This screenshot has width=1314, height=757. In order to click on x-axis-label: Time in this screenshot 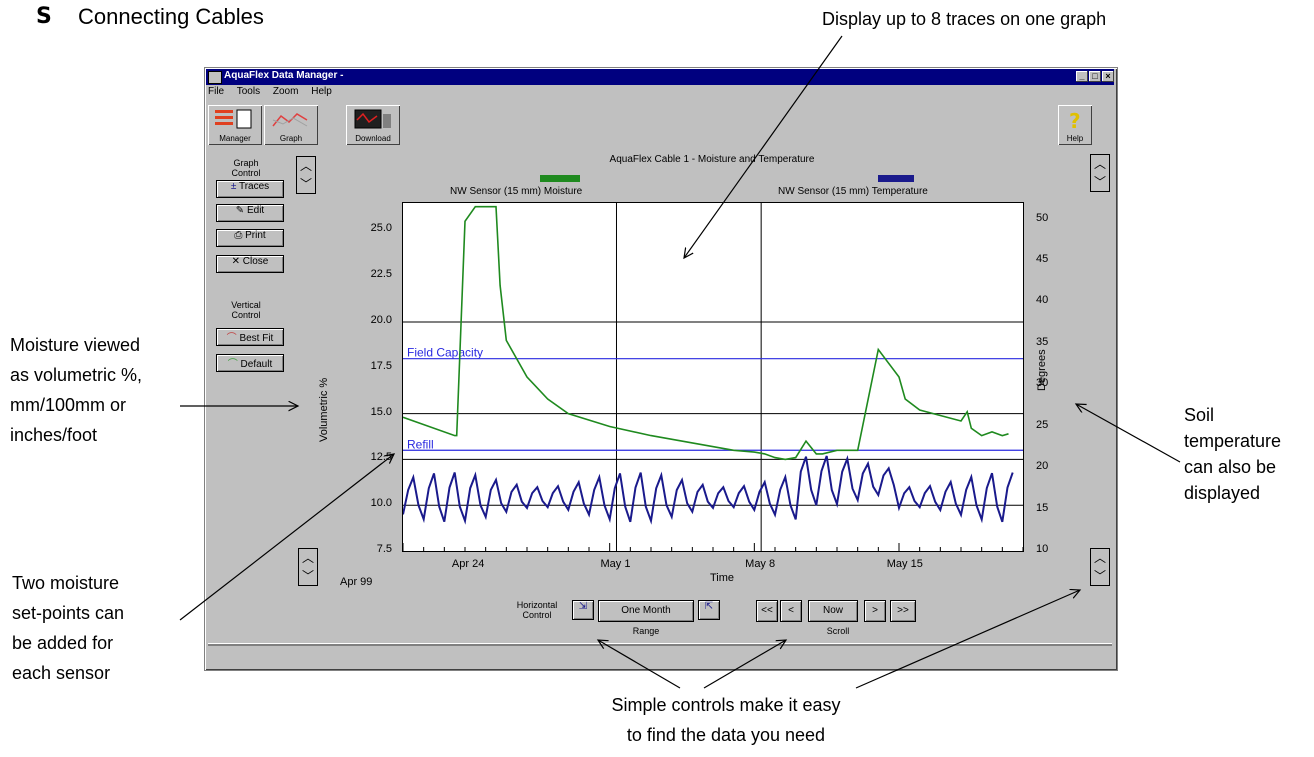, I will do `click(722, 578)`.